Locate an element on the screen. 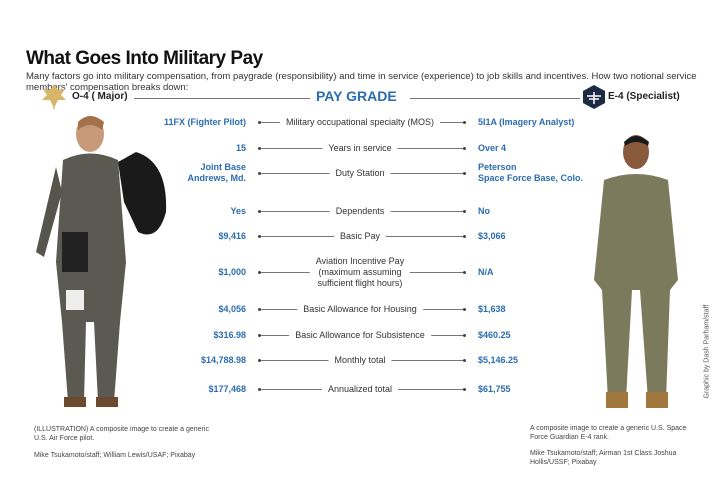 The image size is (720, 486). pay-grade-label: PAY GRADE is located at coordinates (356, 96).